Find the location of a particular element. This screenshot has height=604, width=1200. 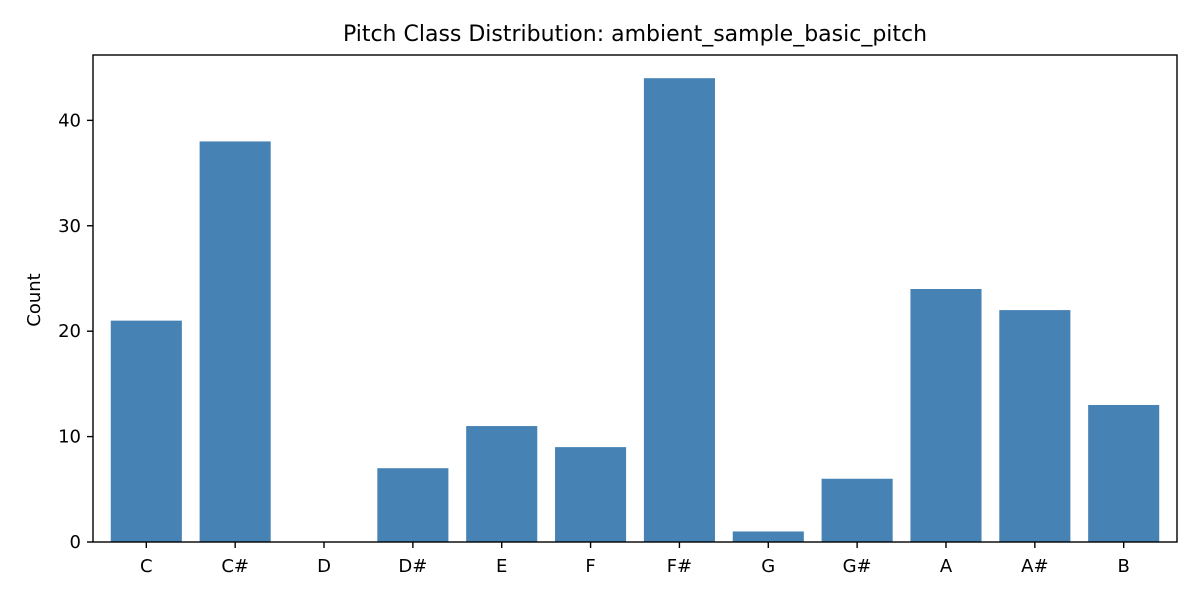

x-tick-label: C is located at coordinates (146, 566).